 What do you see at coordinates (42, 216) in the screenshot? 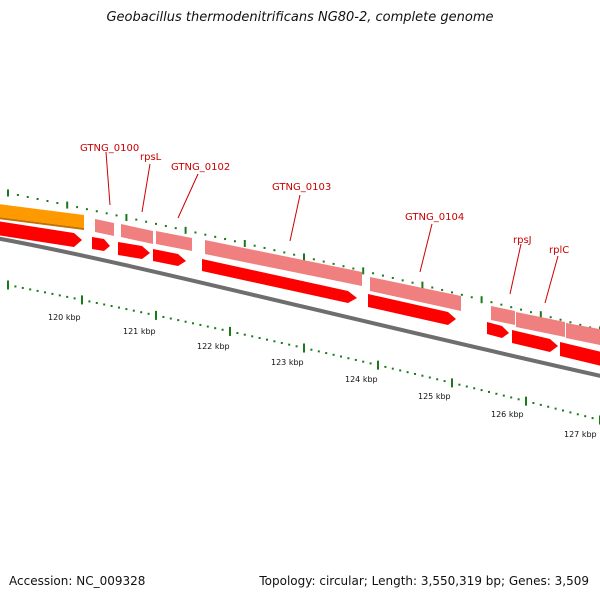
I see `feature-orange-bar` at bounding box center [42, 216].